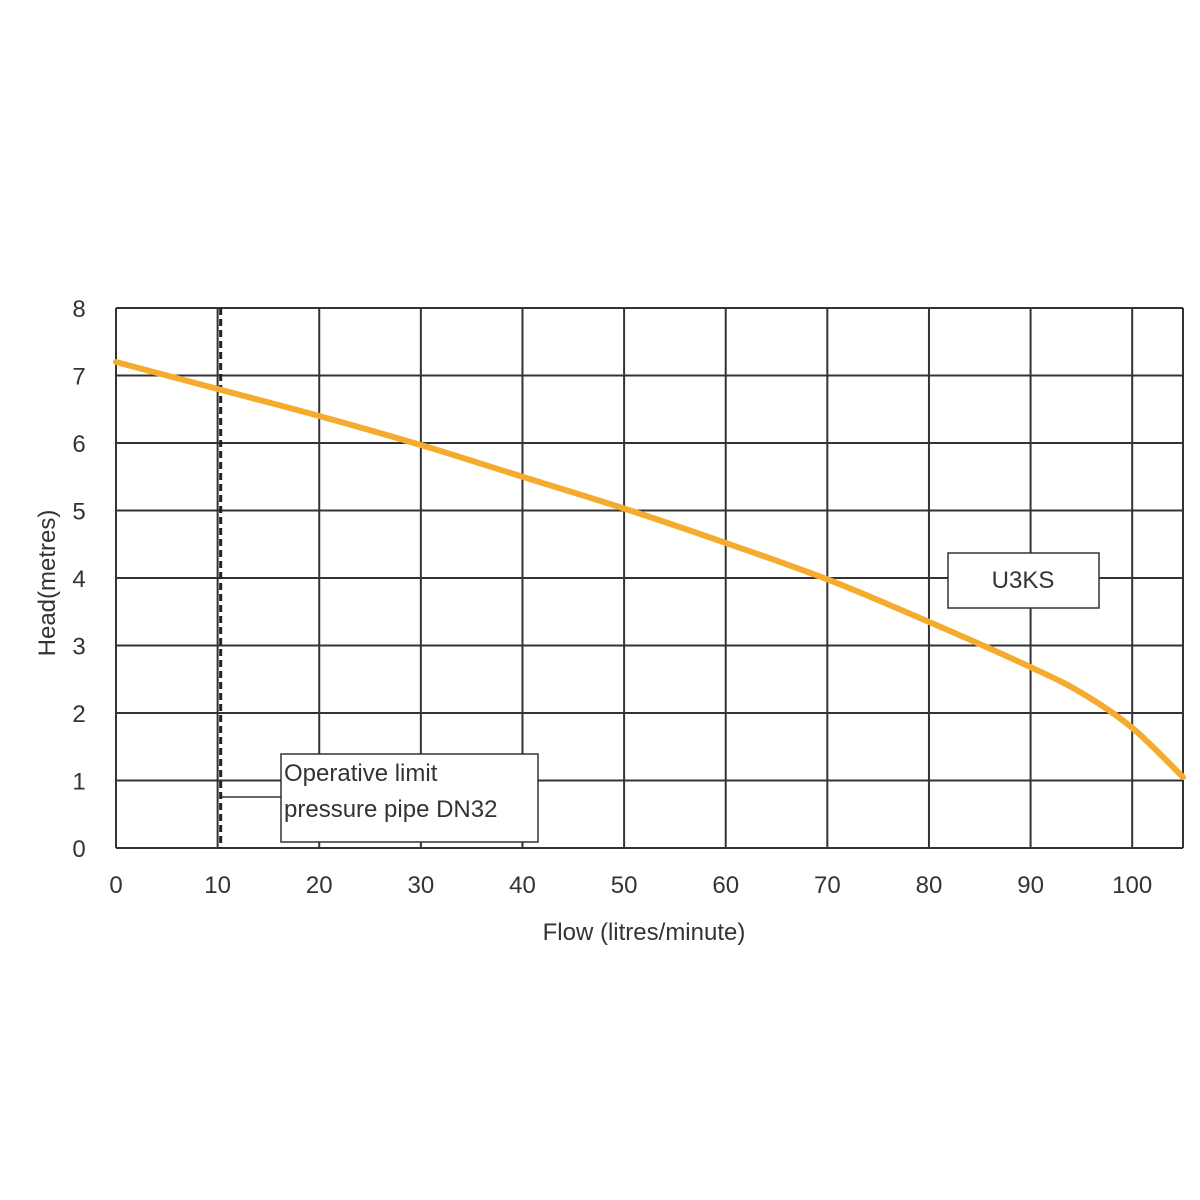 The image size is (1200, 1200). Describe the element at coordinates (78, 647) in the screenshot. I see `y-tick-label: 3` at that location.